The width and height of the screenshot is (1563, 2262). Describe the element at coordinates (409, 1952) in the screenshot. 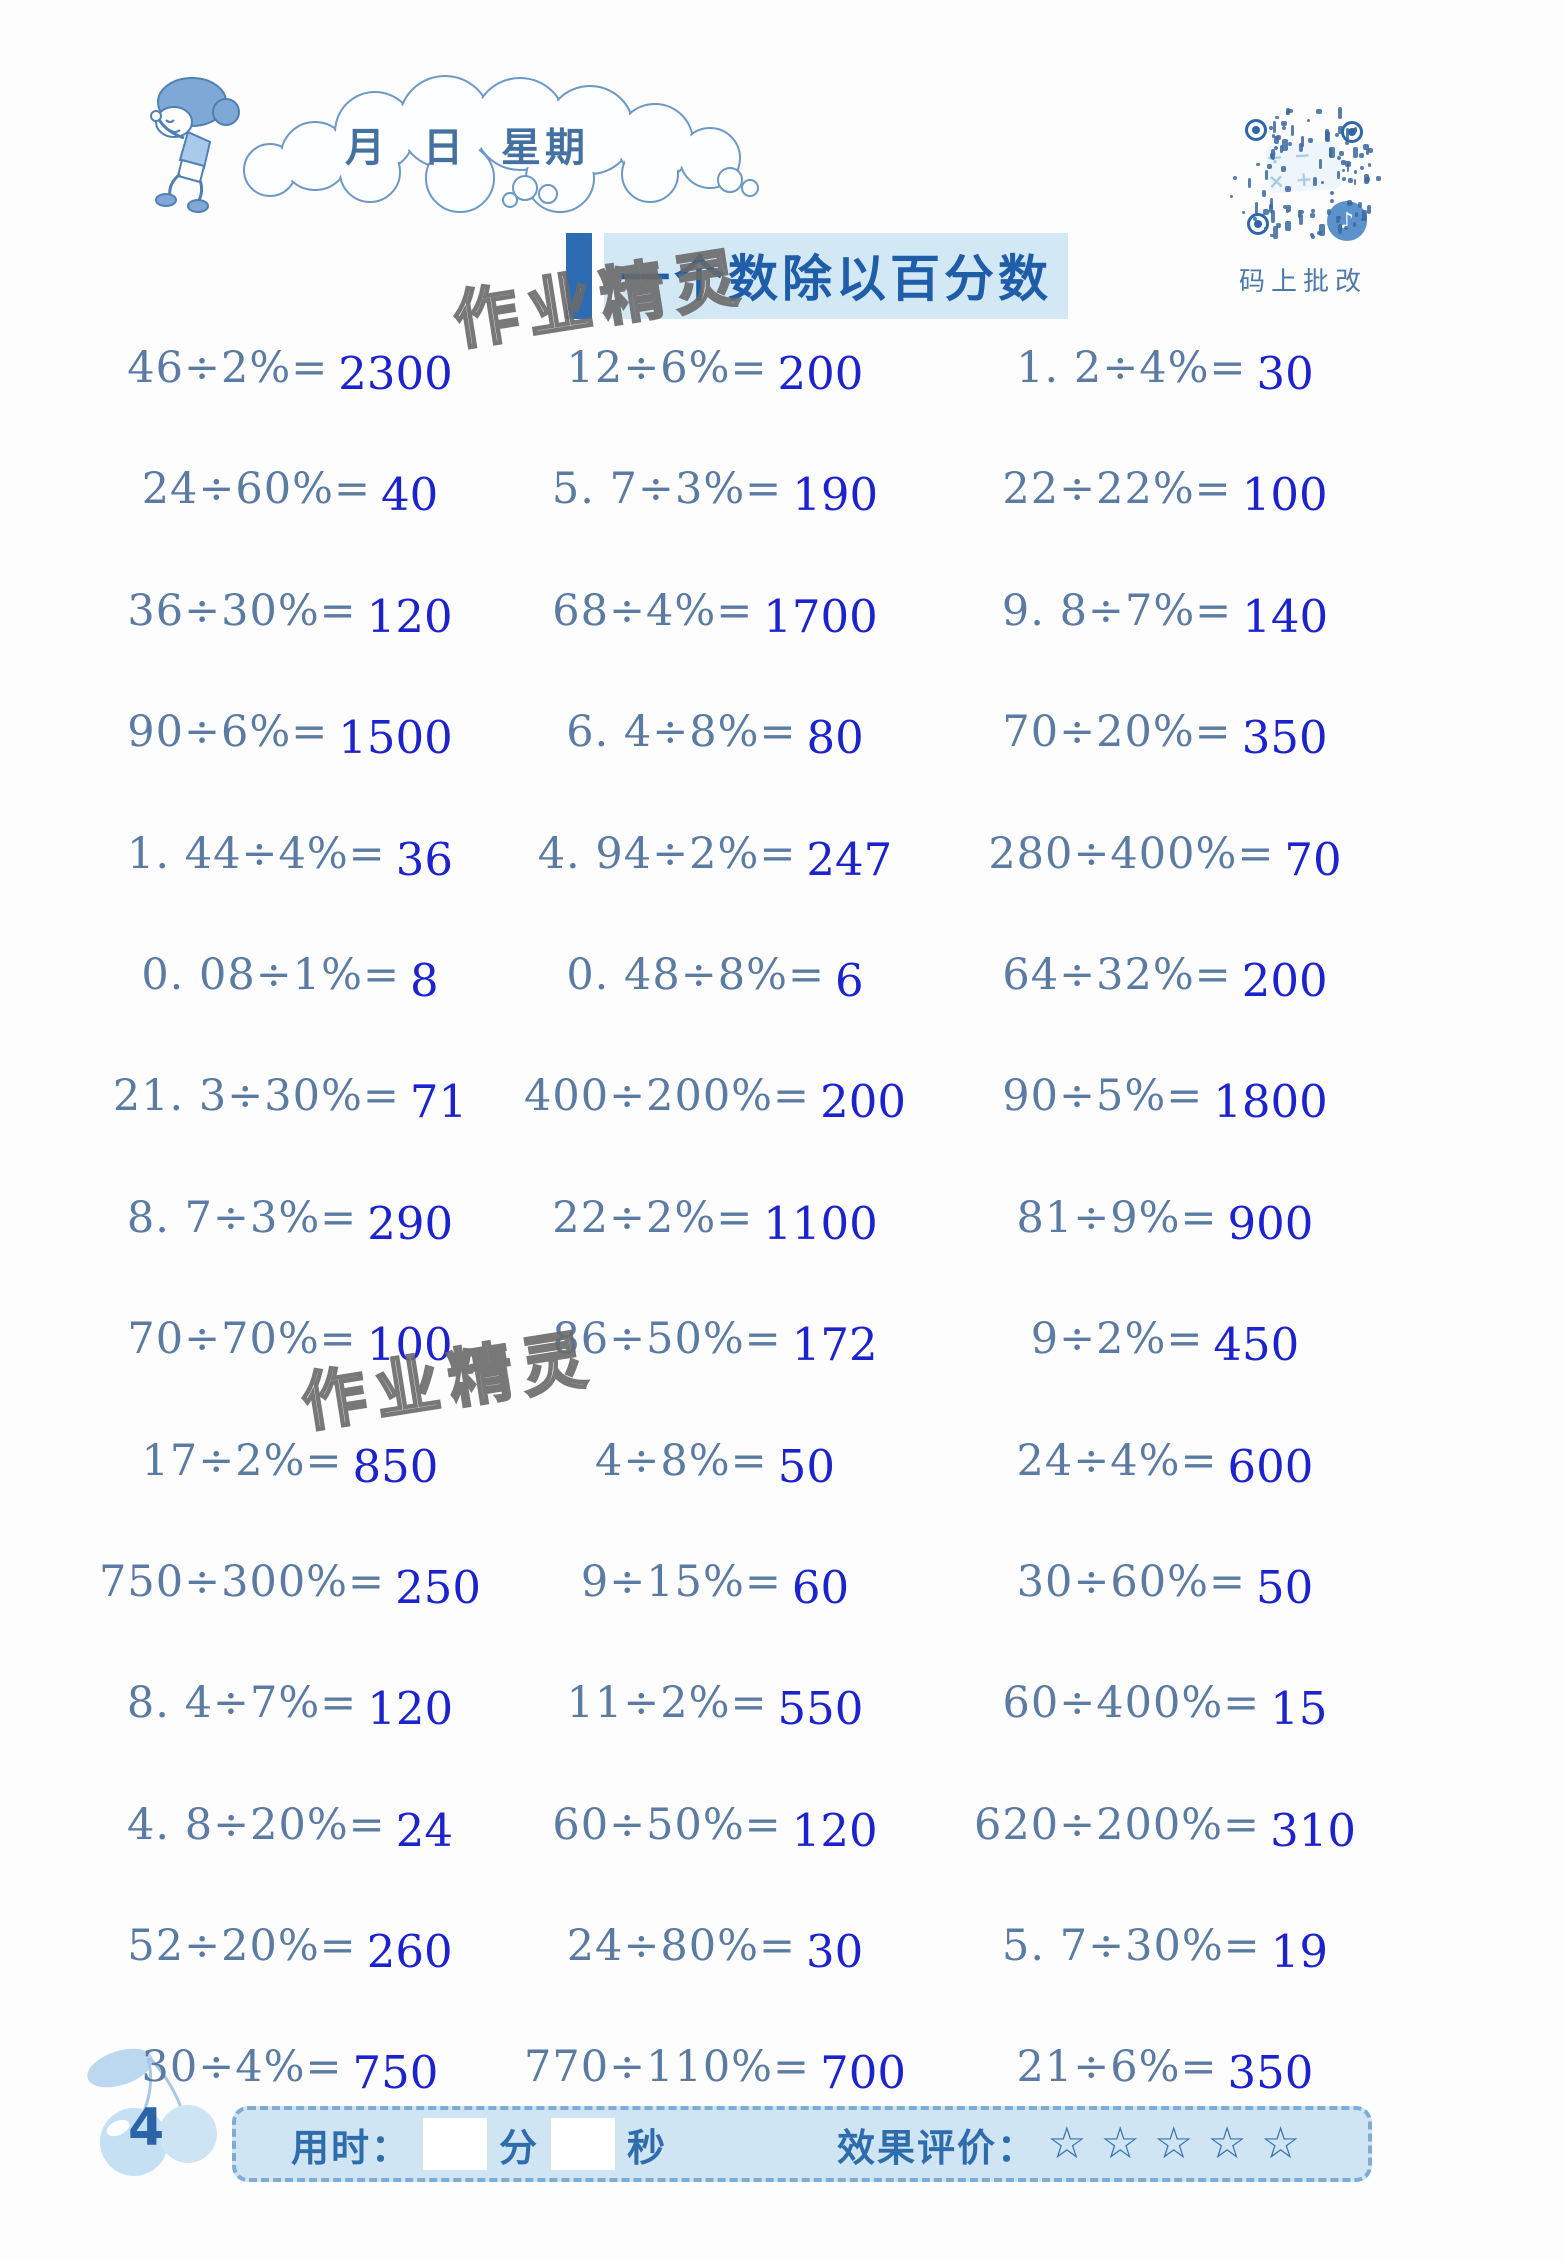

I see `handwritten-answer: 260` at that location.